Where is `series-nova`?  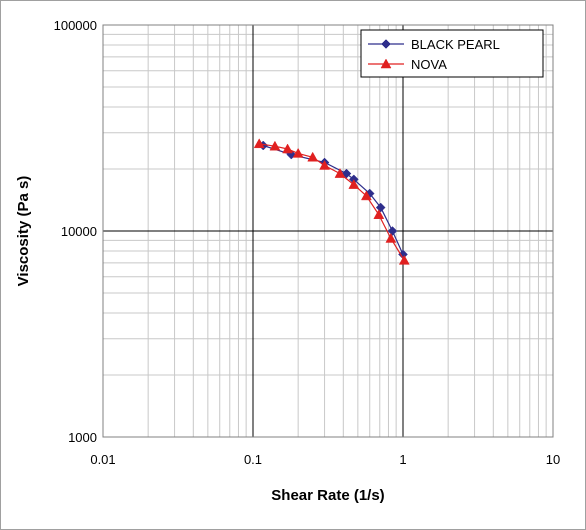
series-nova is located at coordinates (331, 201).